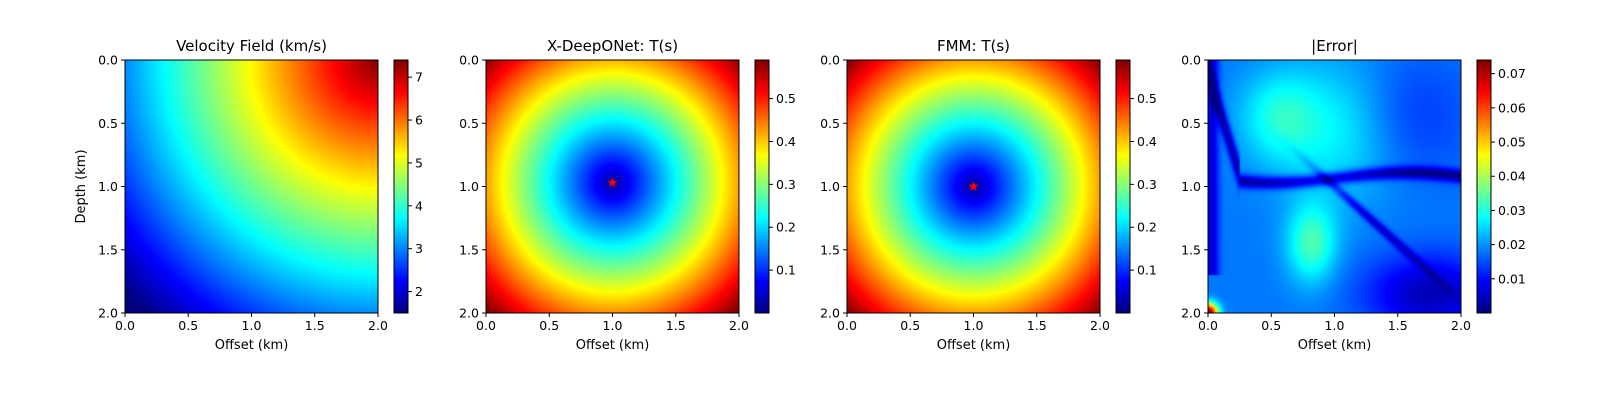  Describe the element at coordinates (1512, 278) in the screenshot. I see `colorbar-tick-label: 0.01` at that location.